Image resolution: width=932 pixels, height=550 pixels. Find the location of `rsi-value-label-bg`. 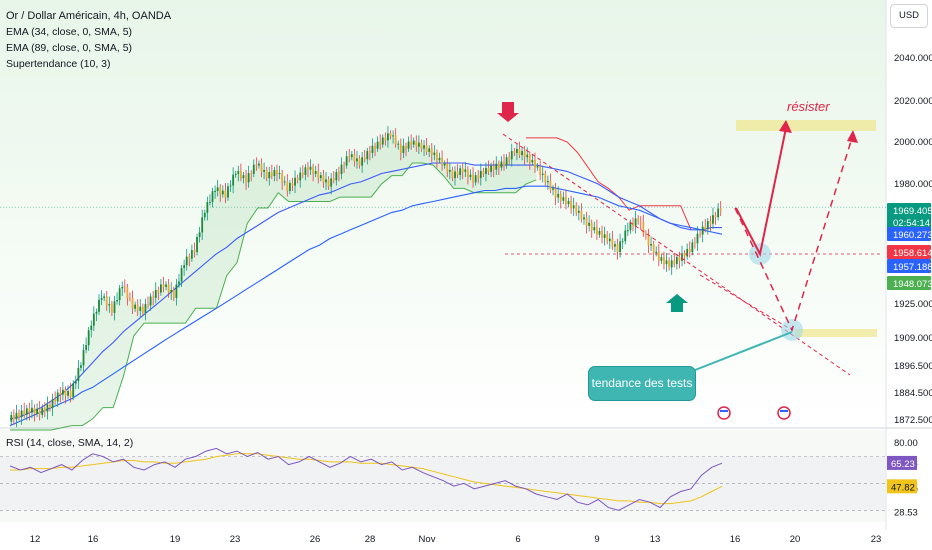

rsi-value-label-bg is located at coordinates (902, 462).